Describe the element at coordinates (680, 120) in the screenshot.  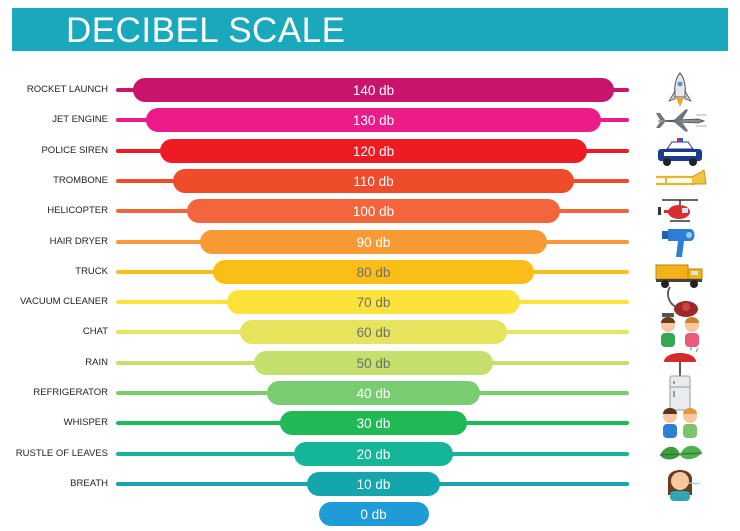
I see `jet-plane-icon` at that location.